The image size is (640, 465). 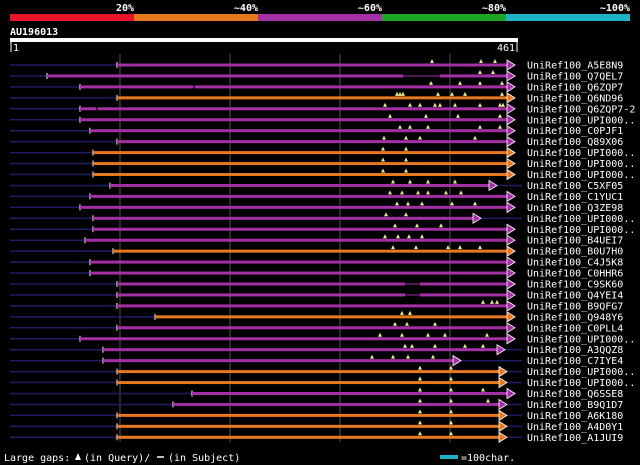 What do you see at coordinates (575, 208) in the screenshot?
I see `hit-label: UniRef100_Q3ZE98` at bounding box center [575, 208].